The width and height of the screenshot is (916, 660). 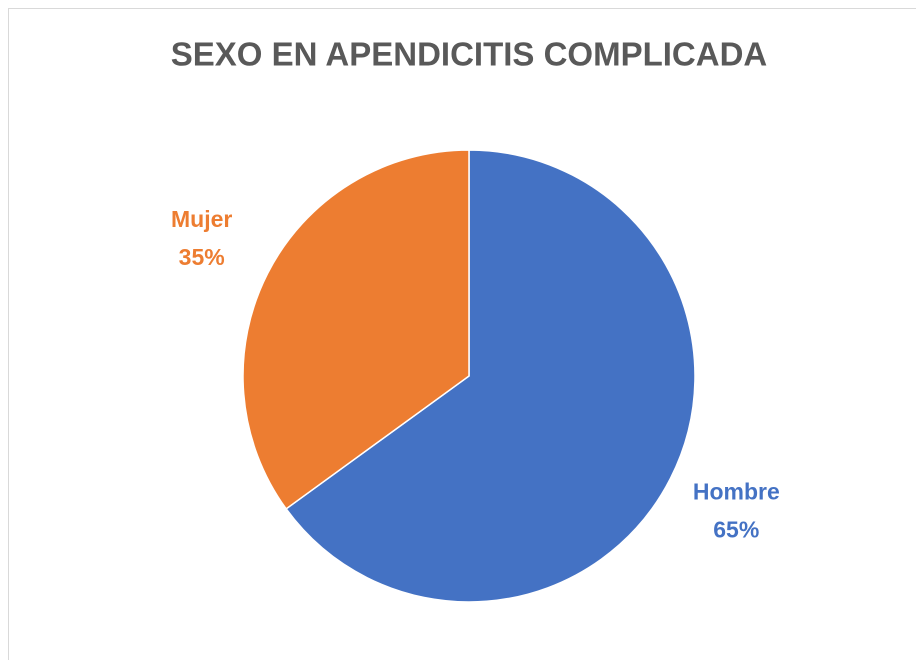 What do you see at coordinates (736, 529) in the screenshot?
I see `slice-value-label: 65%` at bounding box center [736, 529].